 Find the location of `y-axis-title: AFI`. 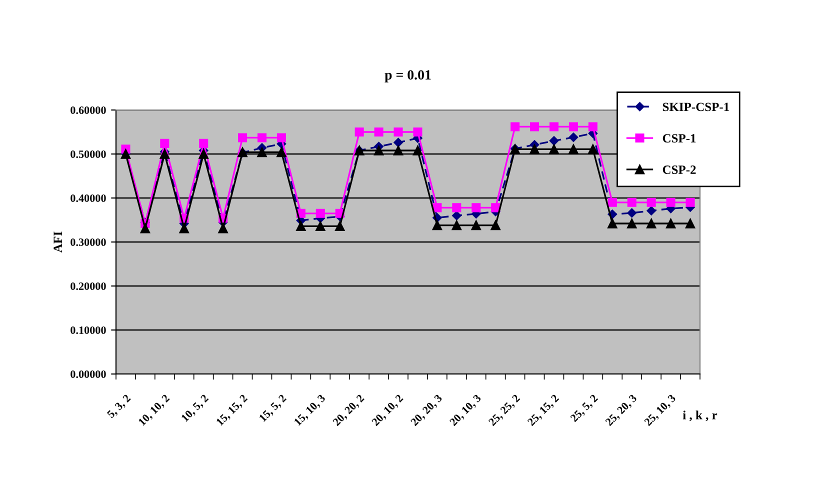

y-axis-title: AFI is located at coordinates (58, 242).